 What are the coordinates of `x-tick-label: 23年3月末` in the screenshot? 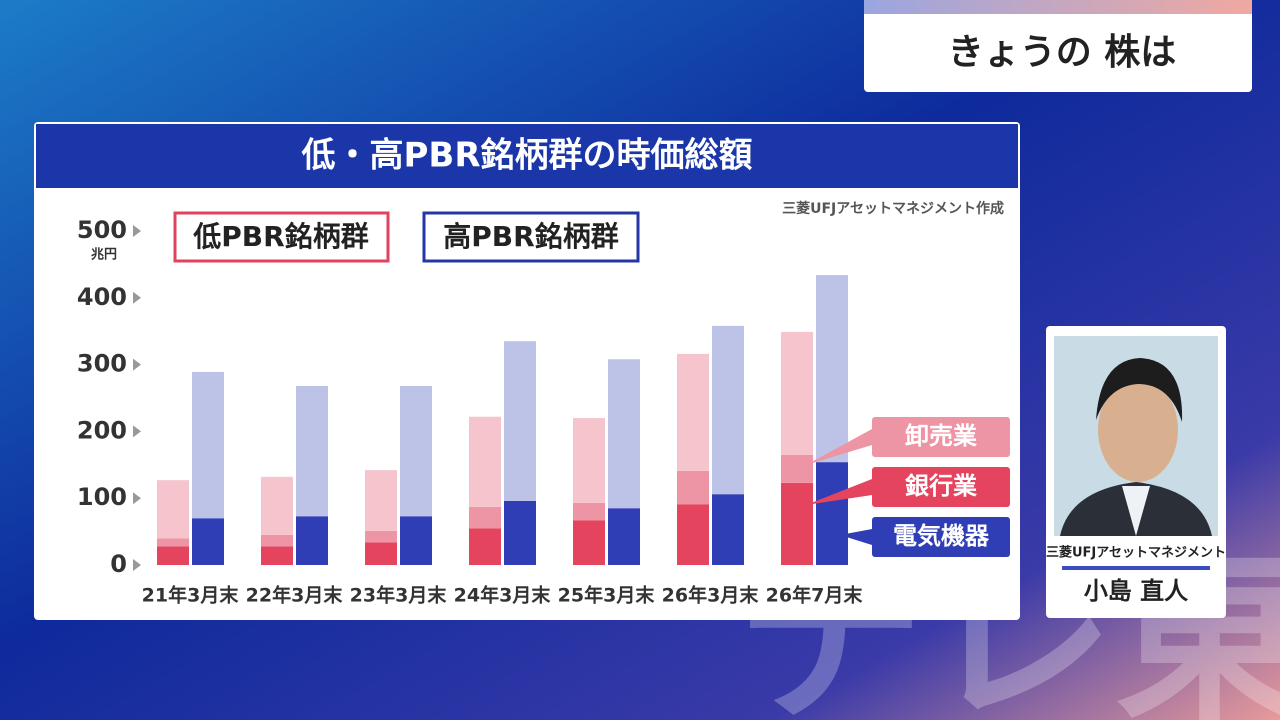 It's located at (399, 595).